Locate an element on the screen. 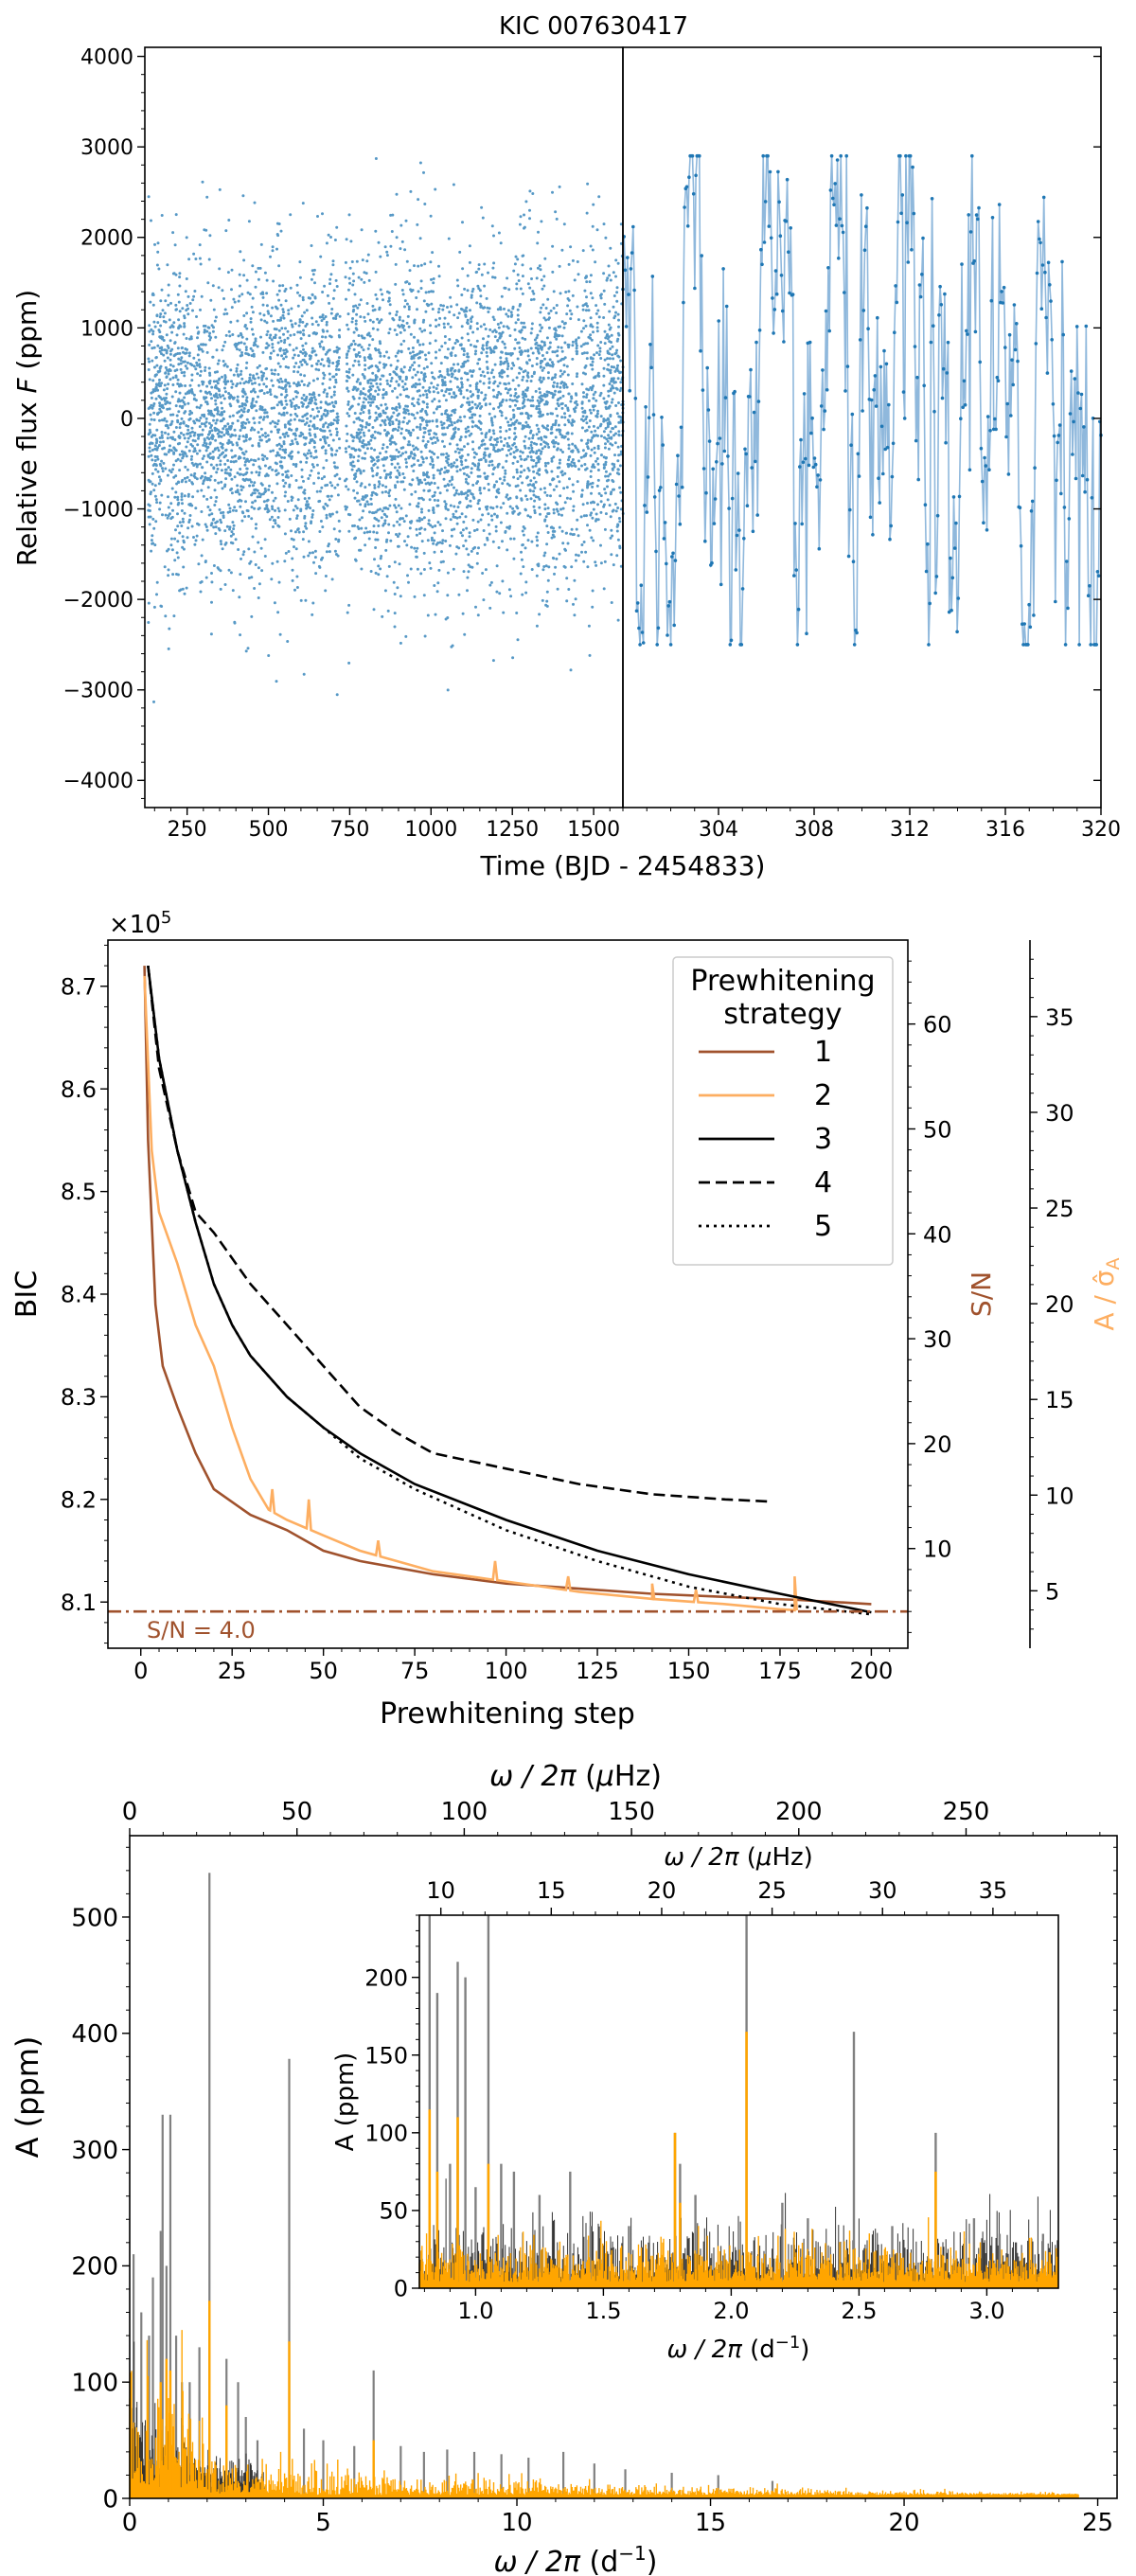 The height and width of the screenshot is (2576, 1136). asig-tick-label: 25 is located at coordinates (1059, 1209).